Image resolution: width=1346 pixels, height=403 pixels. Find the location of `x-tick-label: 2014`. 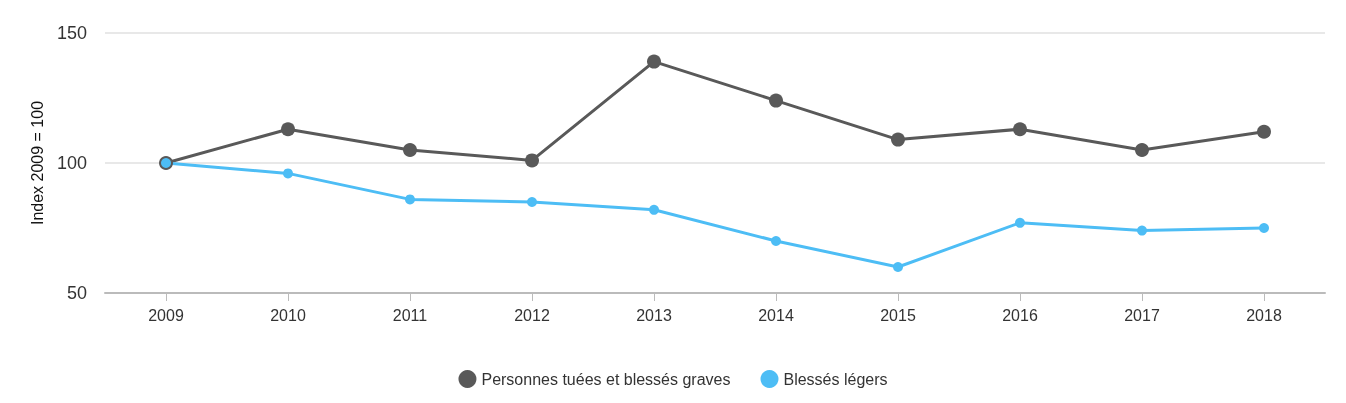

x-tick-label: 2014 is located at coordinates (776, 315).